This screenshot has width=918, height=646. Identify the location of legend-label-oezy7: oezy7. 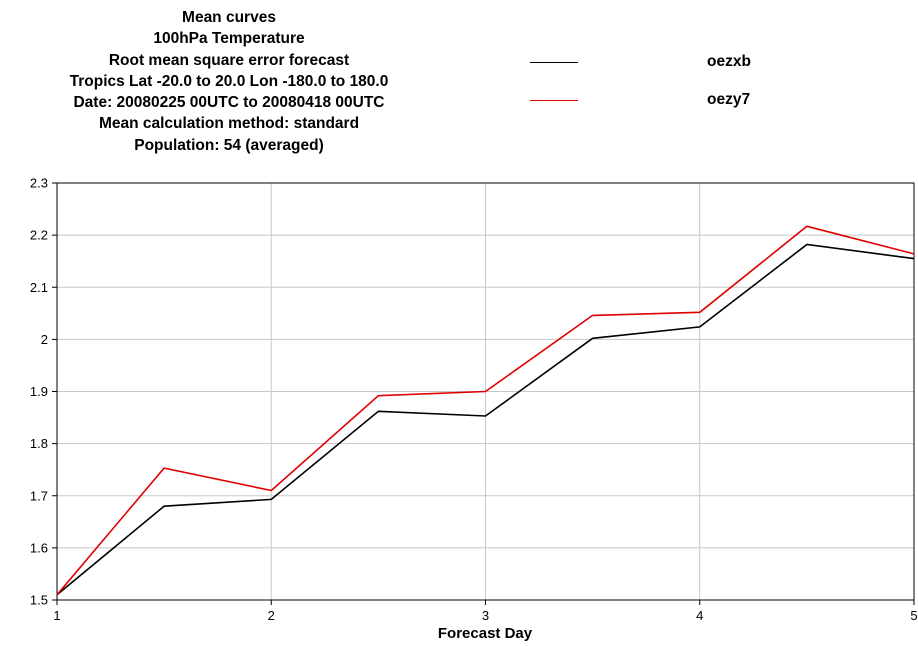
(729, 99).